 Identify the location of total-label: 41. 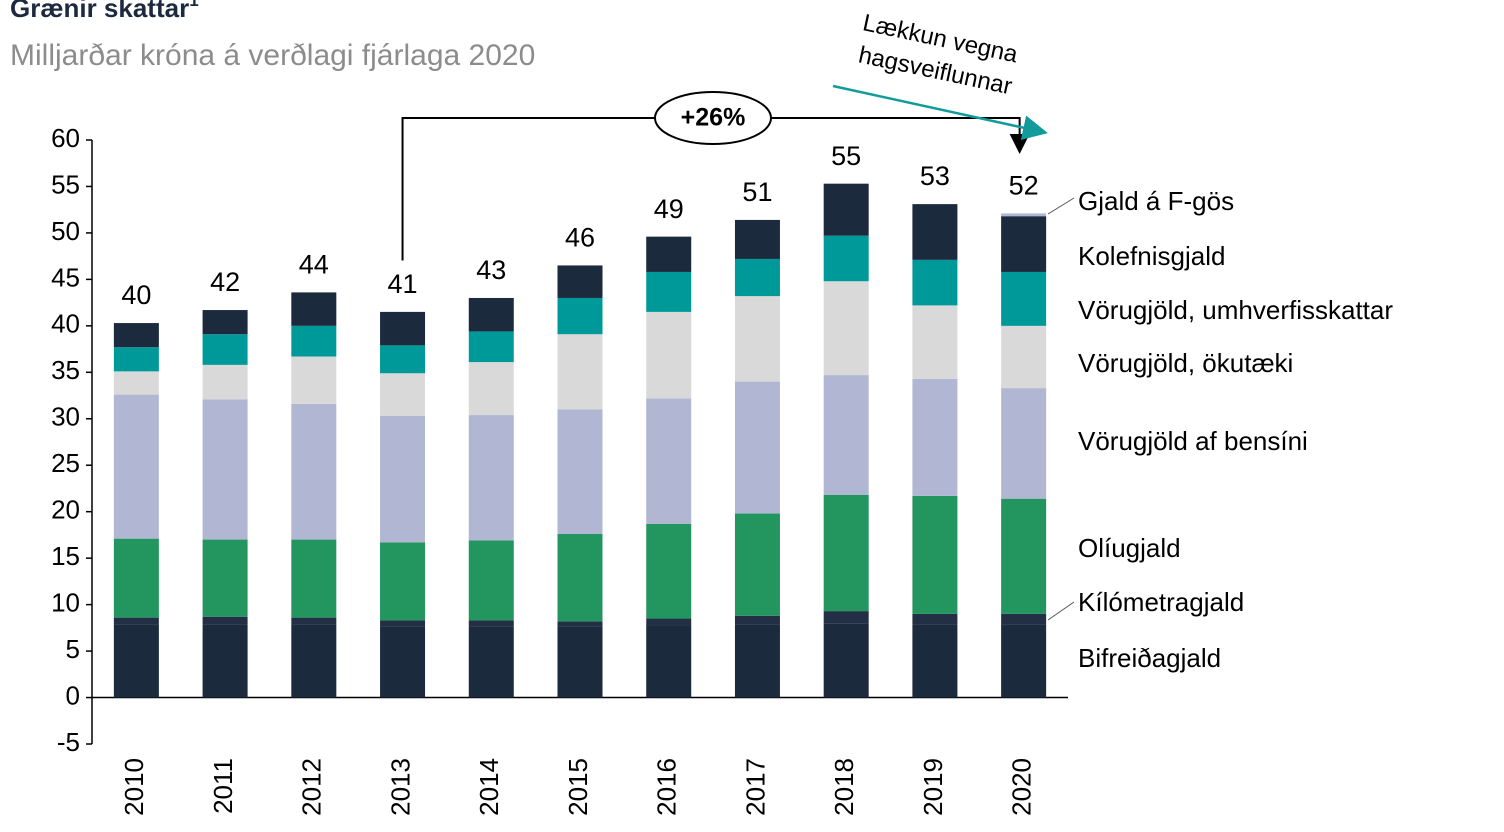
(403, 284).